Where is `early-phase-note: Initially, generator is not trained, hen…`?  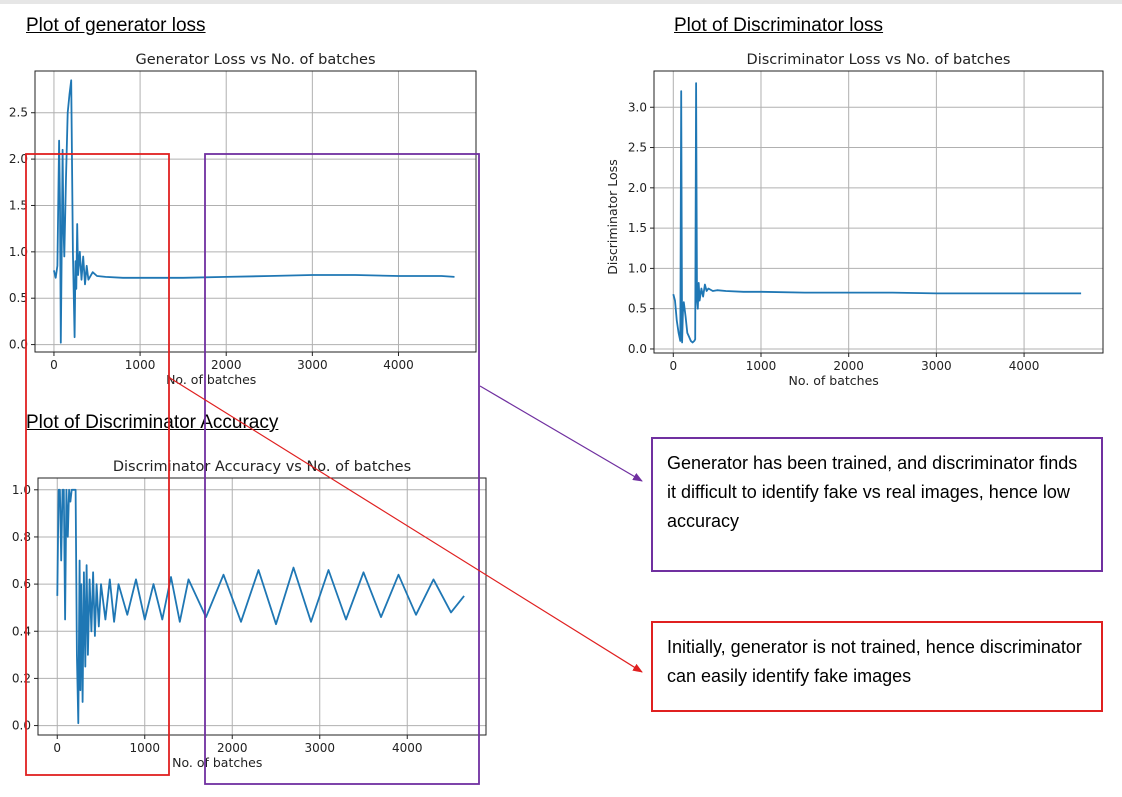
early-phase-note: Initially, generator is not trained, hen… is located at coordinates (877, 666).